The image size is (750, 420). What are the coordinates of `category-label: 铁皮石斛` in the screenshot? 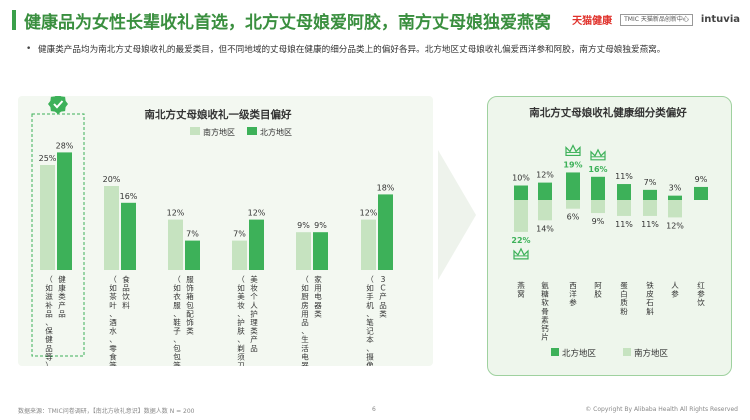 It's located at (650, 298).